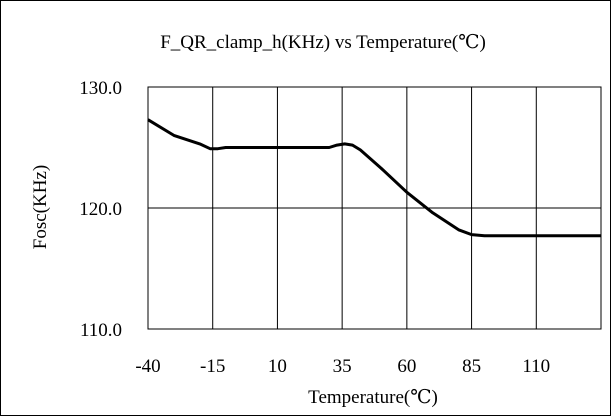 This screenshot has height=417, width=611. I want to click on y-tick-label: 120.0, so click(100, 209).